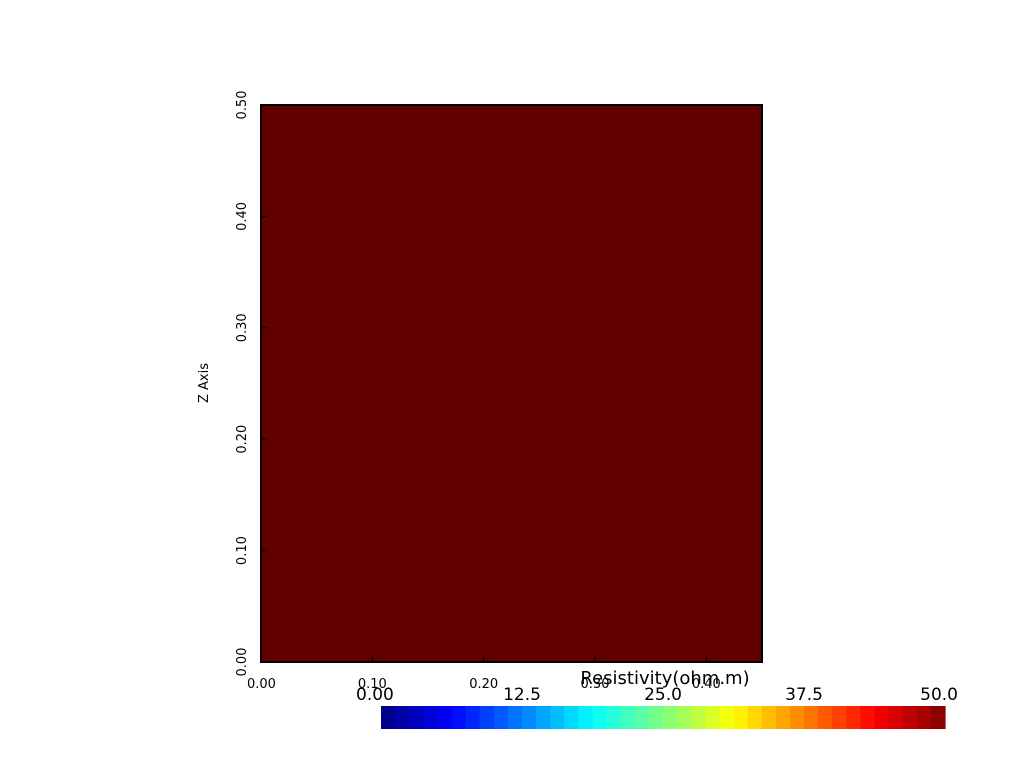 This screenshot has width=1024, height=768. I want to click on y-tick-label: 0.10, so click(242, 550).